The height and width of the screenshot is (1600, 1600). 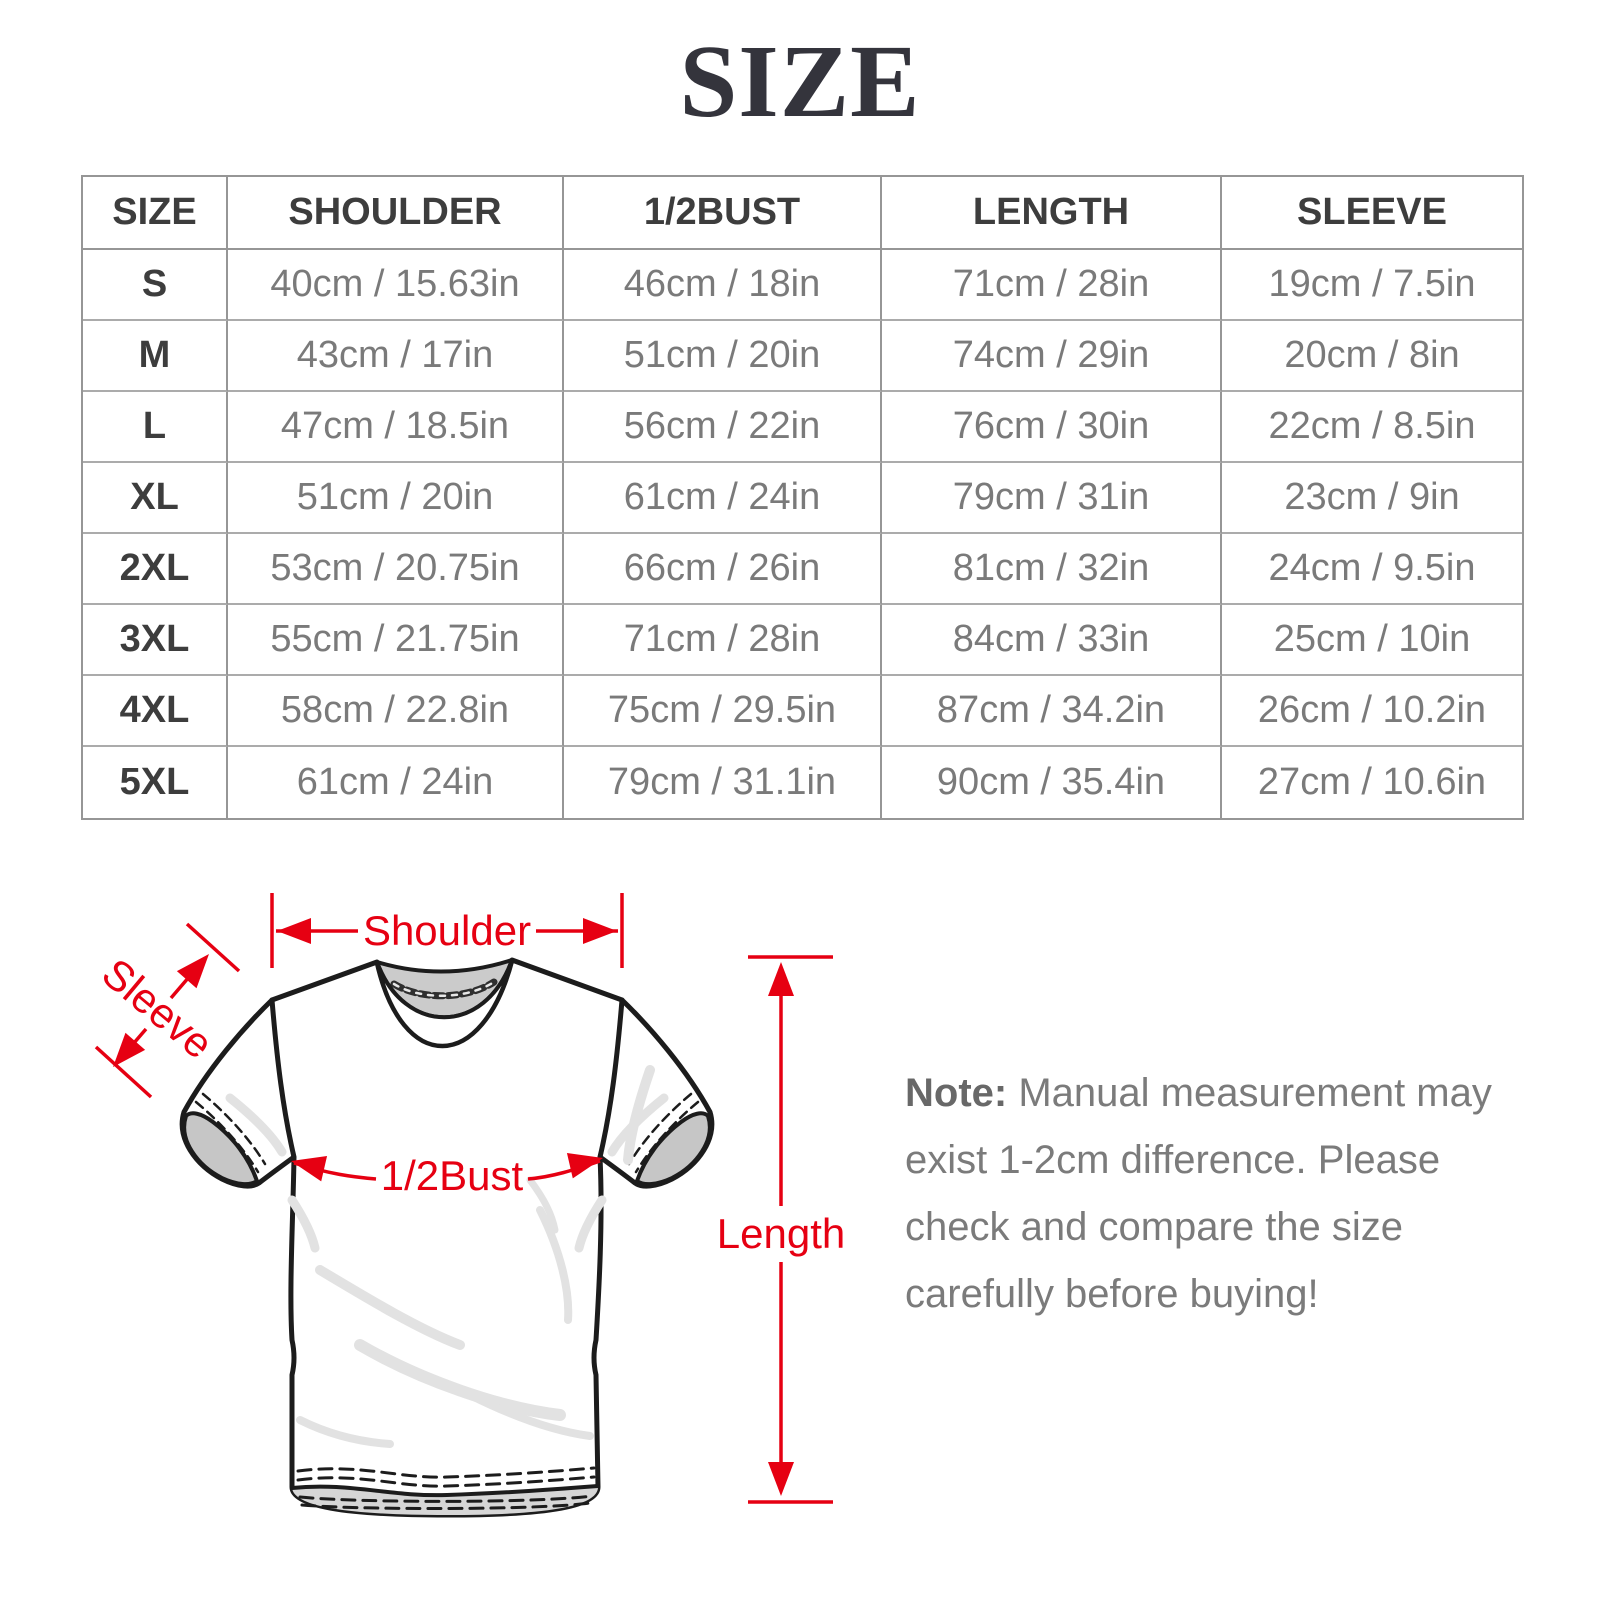 I want to click on size-cell: S, so click(x=155, y=285).